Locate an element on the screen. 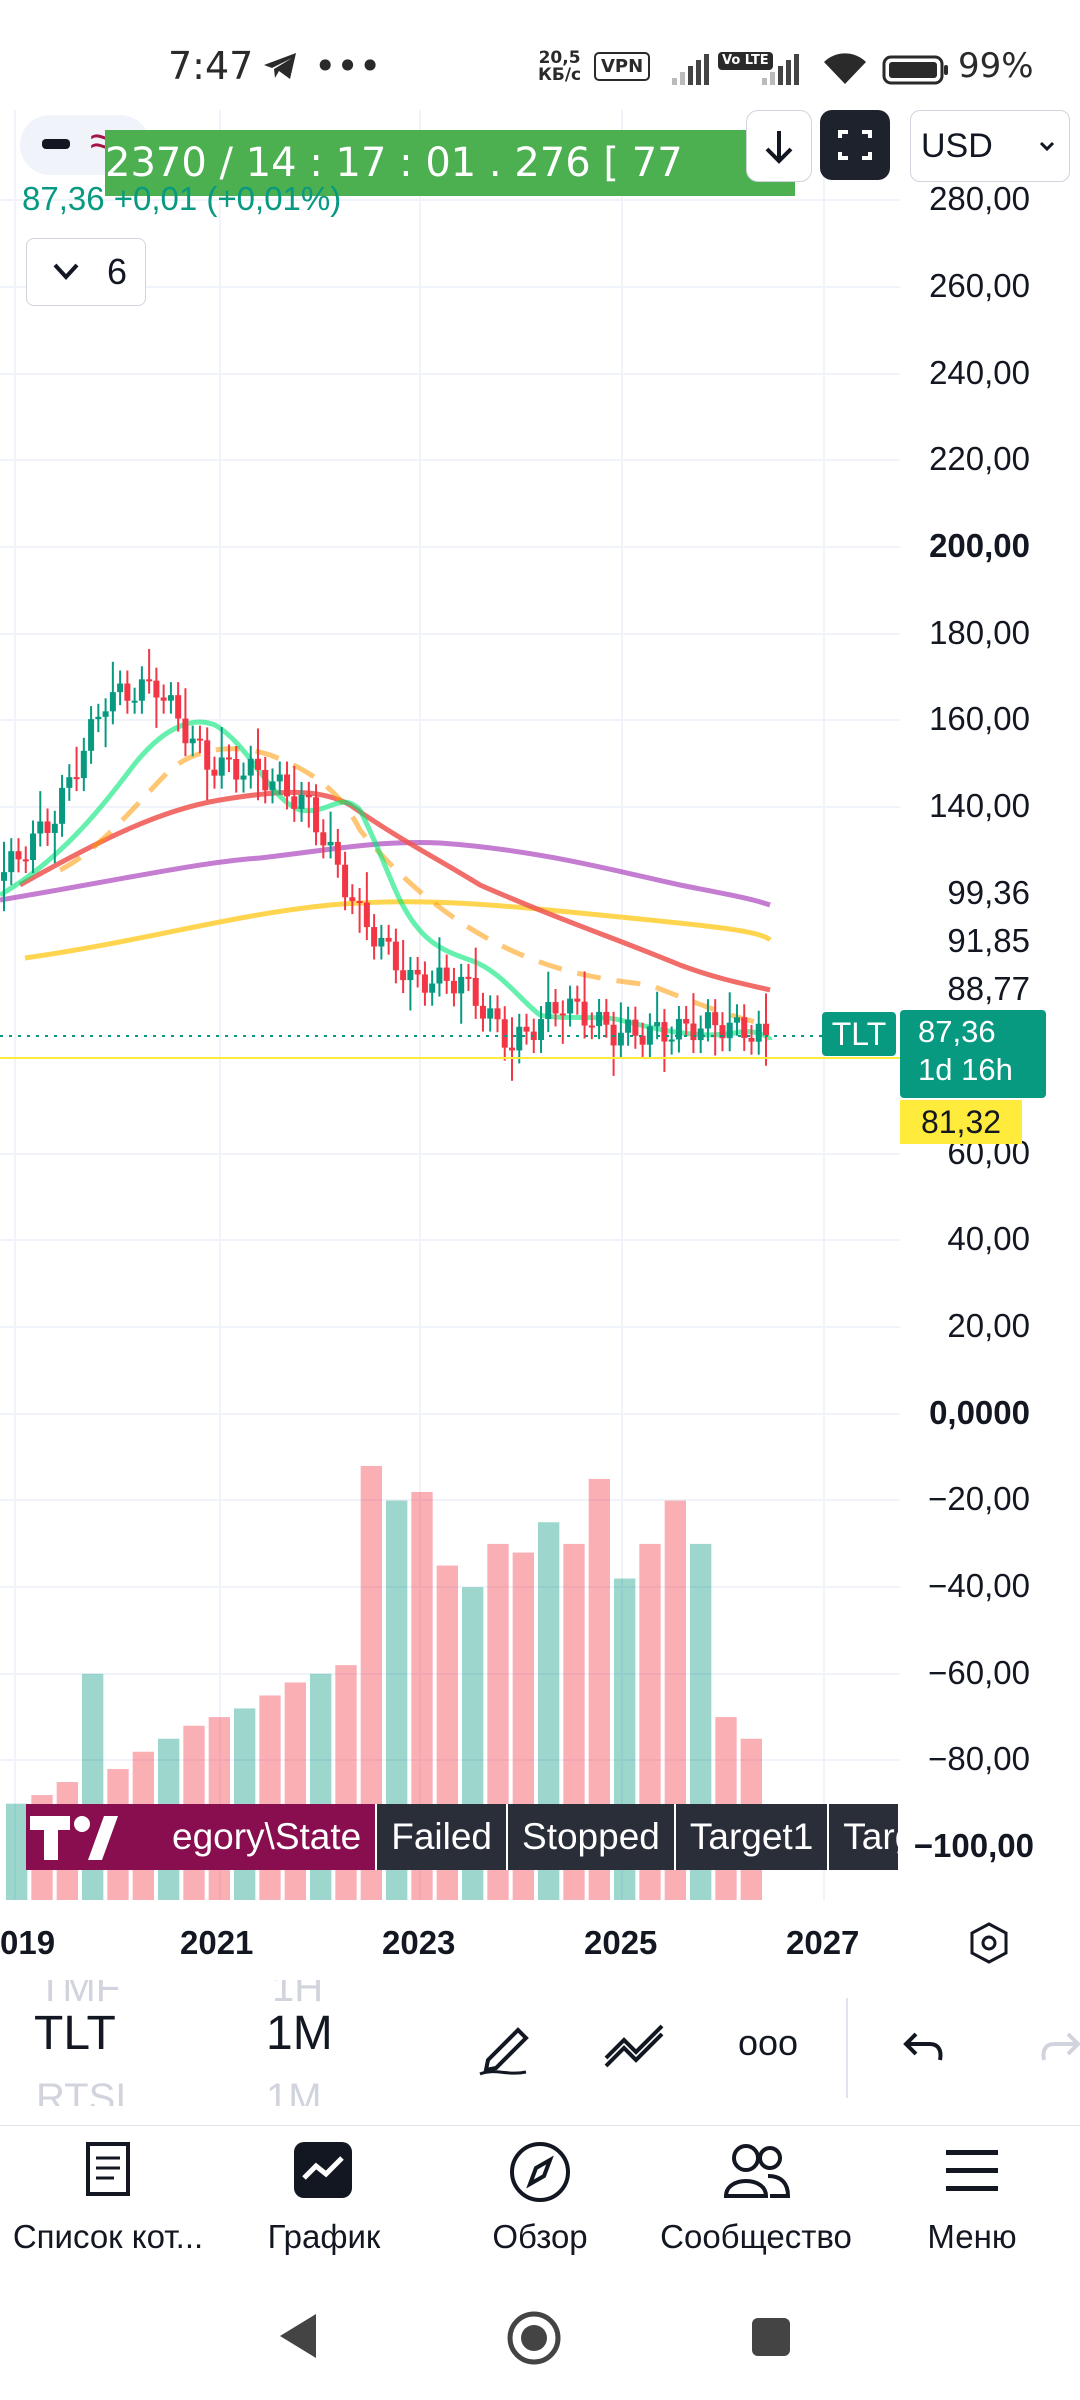 The height and width of the screenshot is (2400, 1080). ma-purple-line is located at coordinates (385, 873).